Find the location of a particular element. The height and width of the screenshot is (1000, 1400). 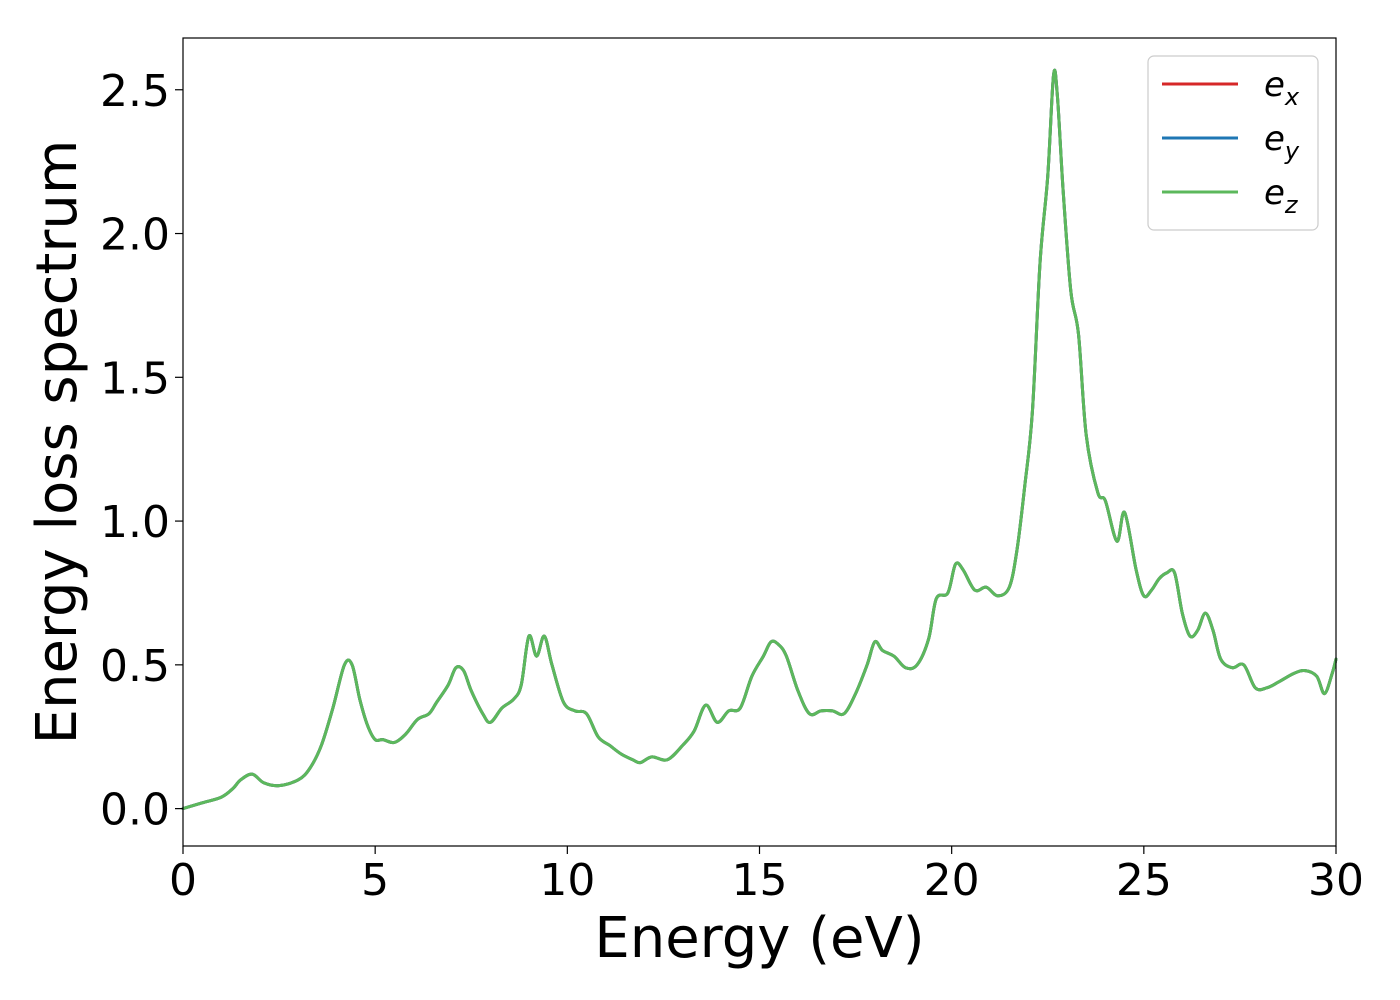

legend-label-ey: ey is located at coordinates (1282, 142).